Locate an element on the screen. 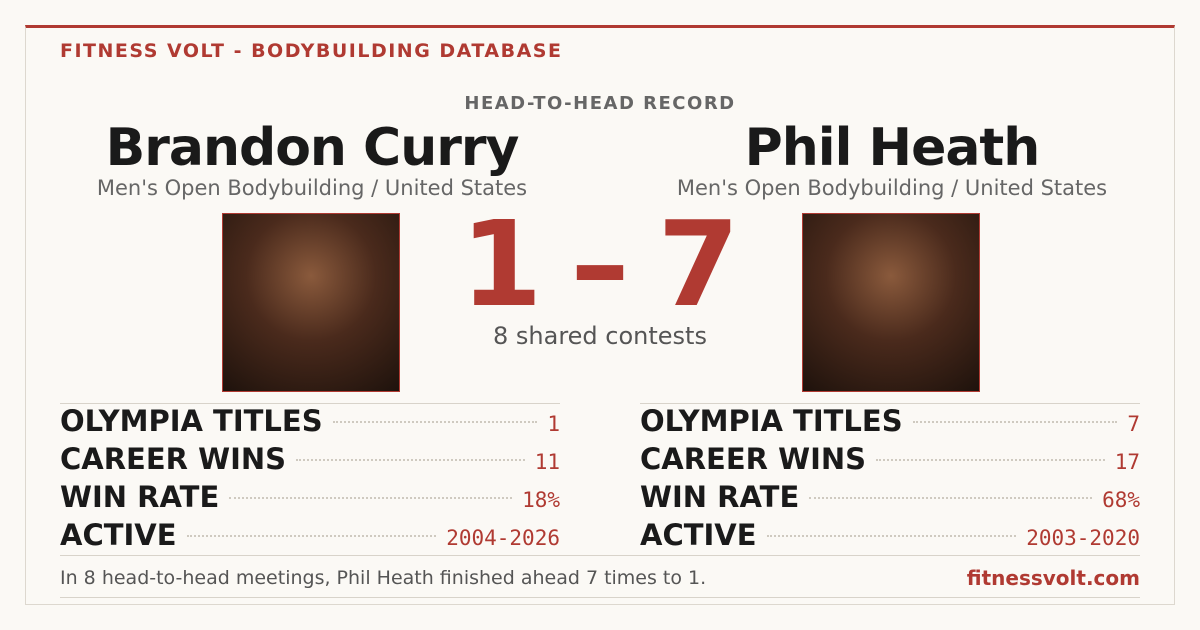 This screenshot has height=630, width=1200. stat-value: 17 is located at coordinates (1127, 462).